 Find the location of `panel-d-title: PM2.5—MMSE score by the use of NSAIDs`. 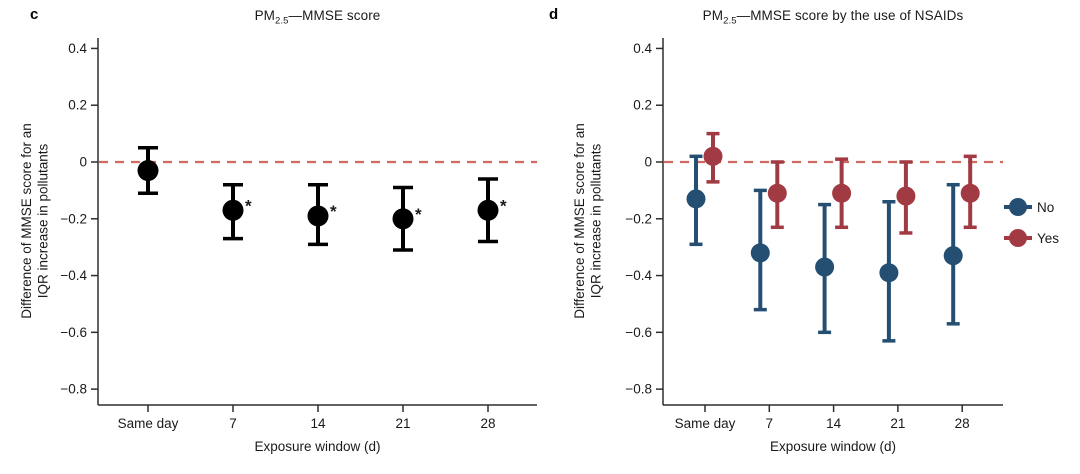

panel-d-title: PM2.5—MMSE score by the use of NSAIDs is located at coordinates (833, 17).